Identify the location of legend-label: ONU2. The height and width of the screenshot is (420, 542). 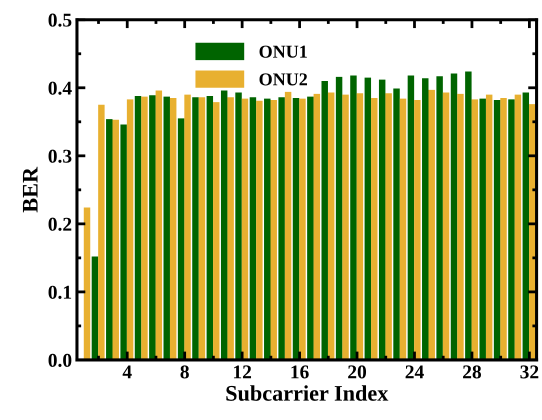
(284, 79).